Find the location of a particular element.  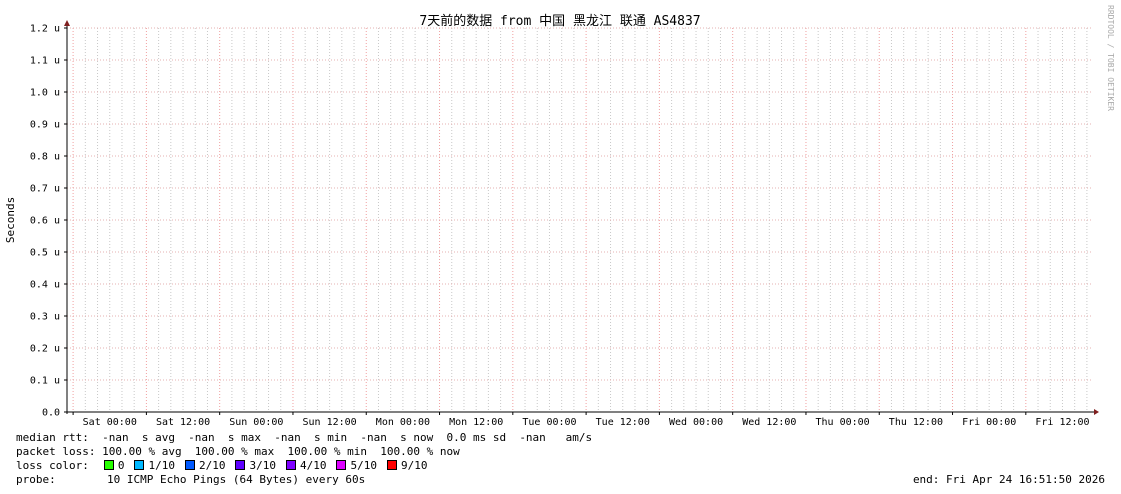

y-axis-label: Seconds is located at coordinates (10, 220).